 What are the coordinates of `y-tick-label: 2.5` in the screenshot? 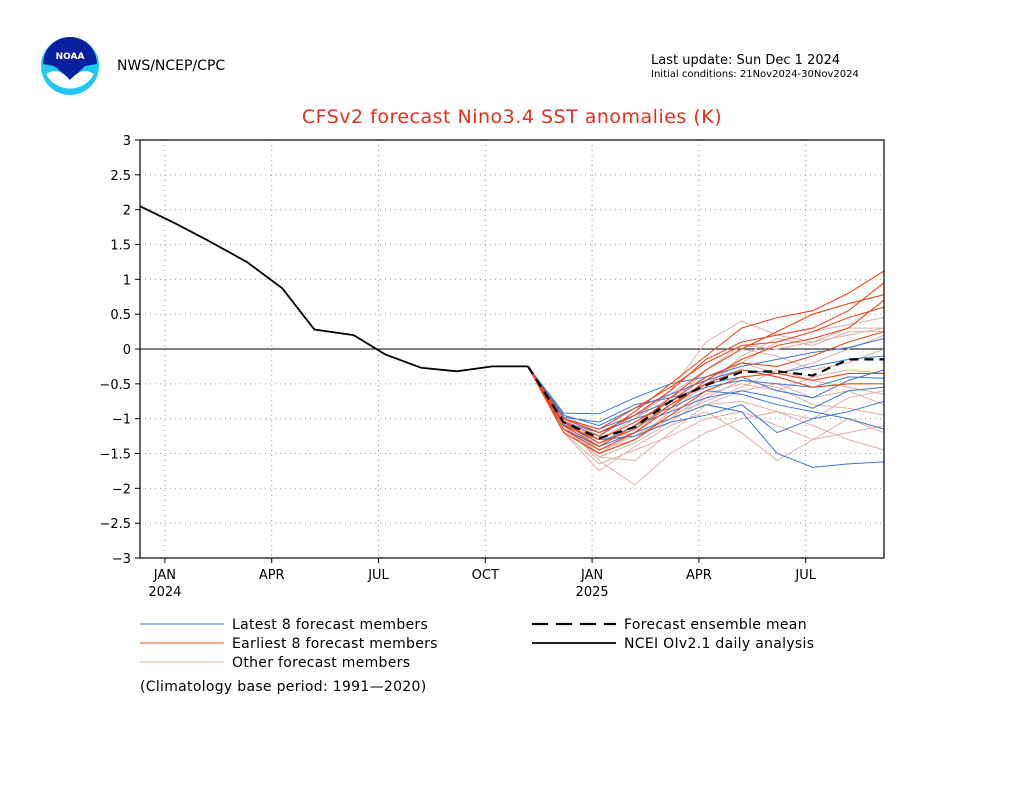 It's located at (120, 176).